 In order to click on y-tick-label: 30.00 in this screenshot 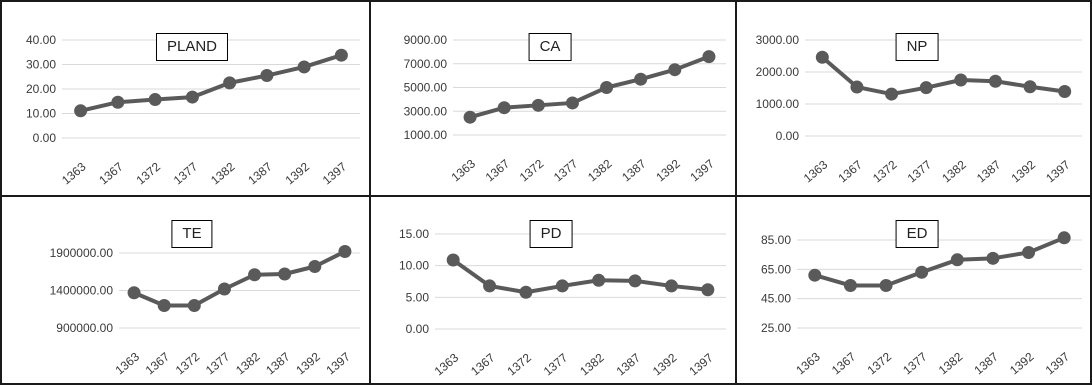, I will do `click(41, 65)`.